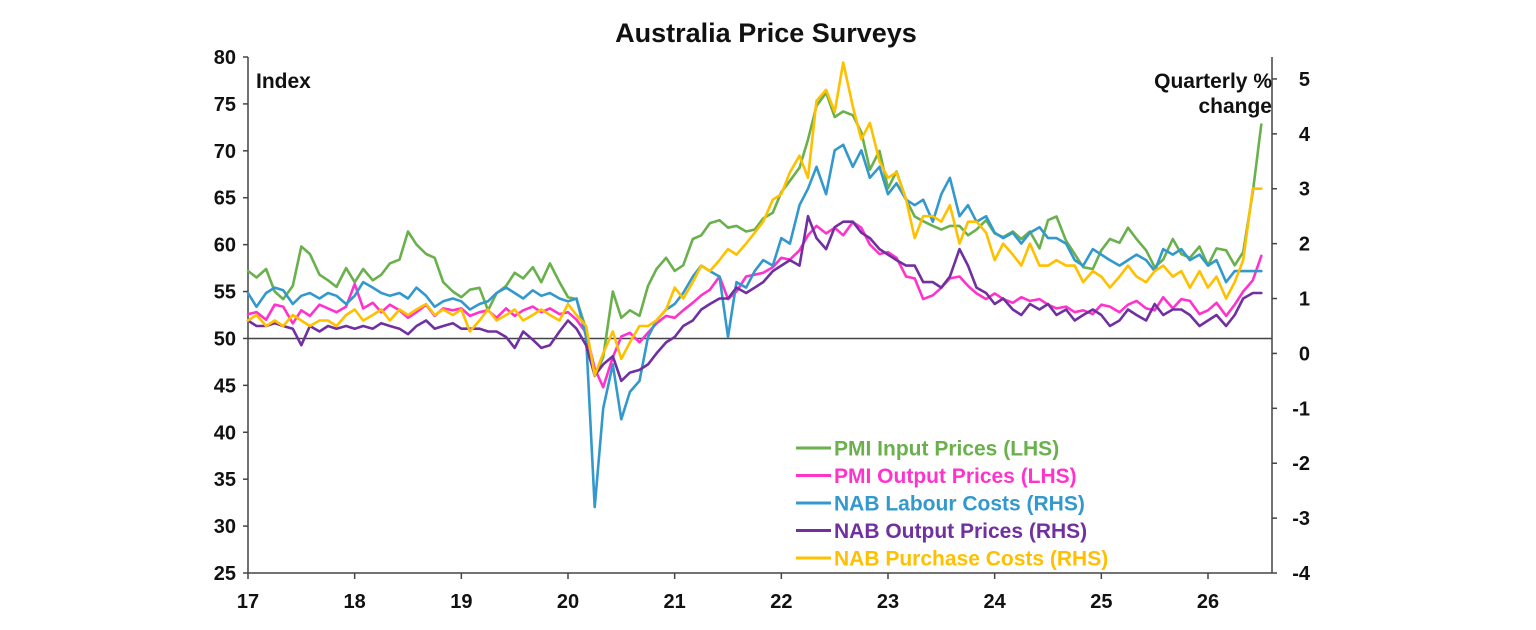 The image size is (1536, 630). Describe the element at coordinates (225, 58) in the screenshot. I see `left-tick-label: 80` at that location.